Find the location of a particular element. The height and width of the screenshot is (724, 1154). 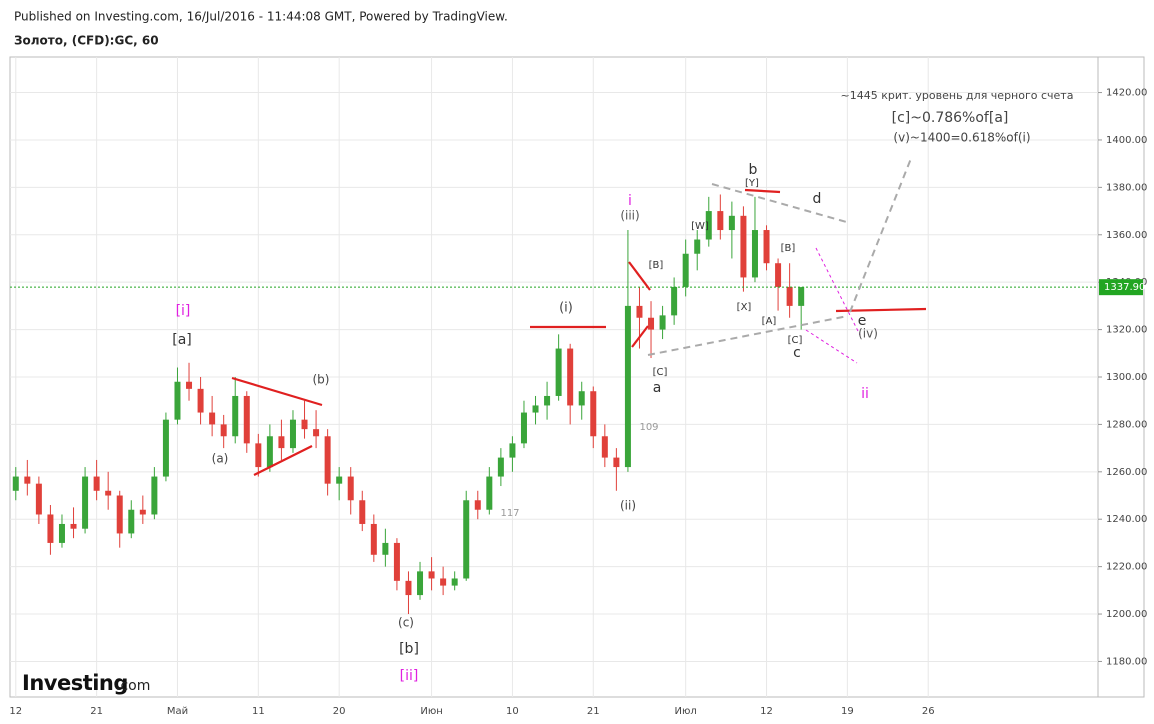

y-tick-label: 1380.00 is located at coordinates (1126, 187).